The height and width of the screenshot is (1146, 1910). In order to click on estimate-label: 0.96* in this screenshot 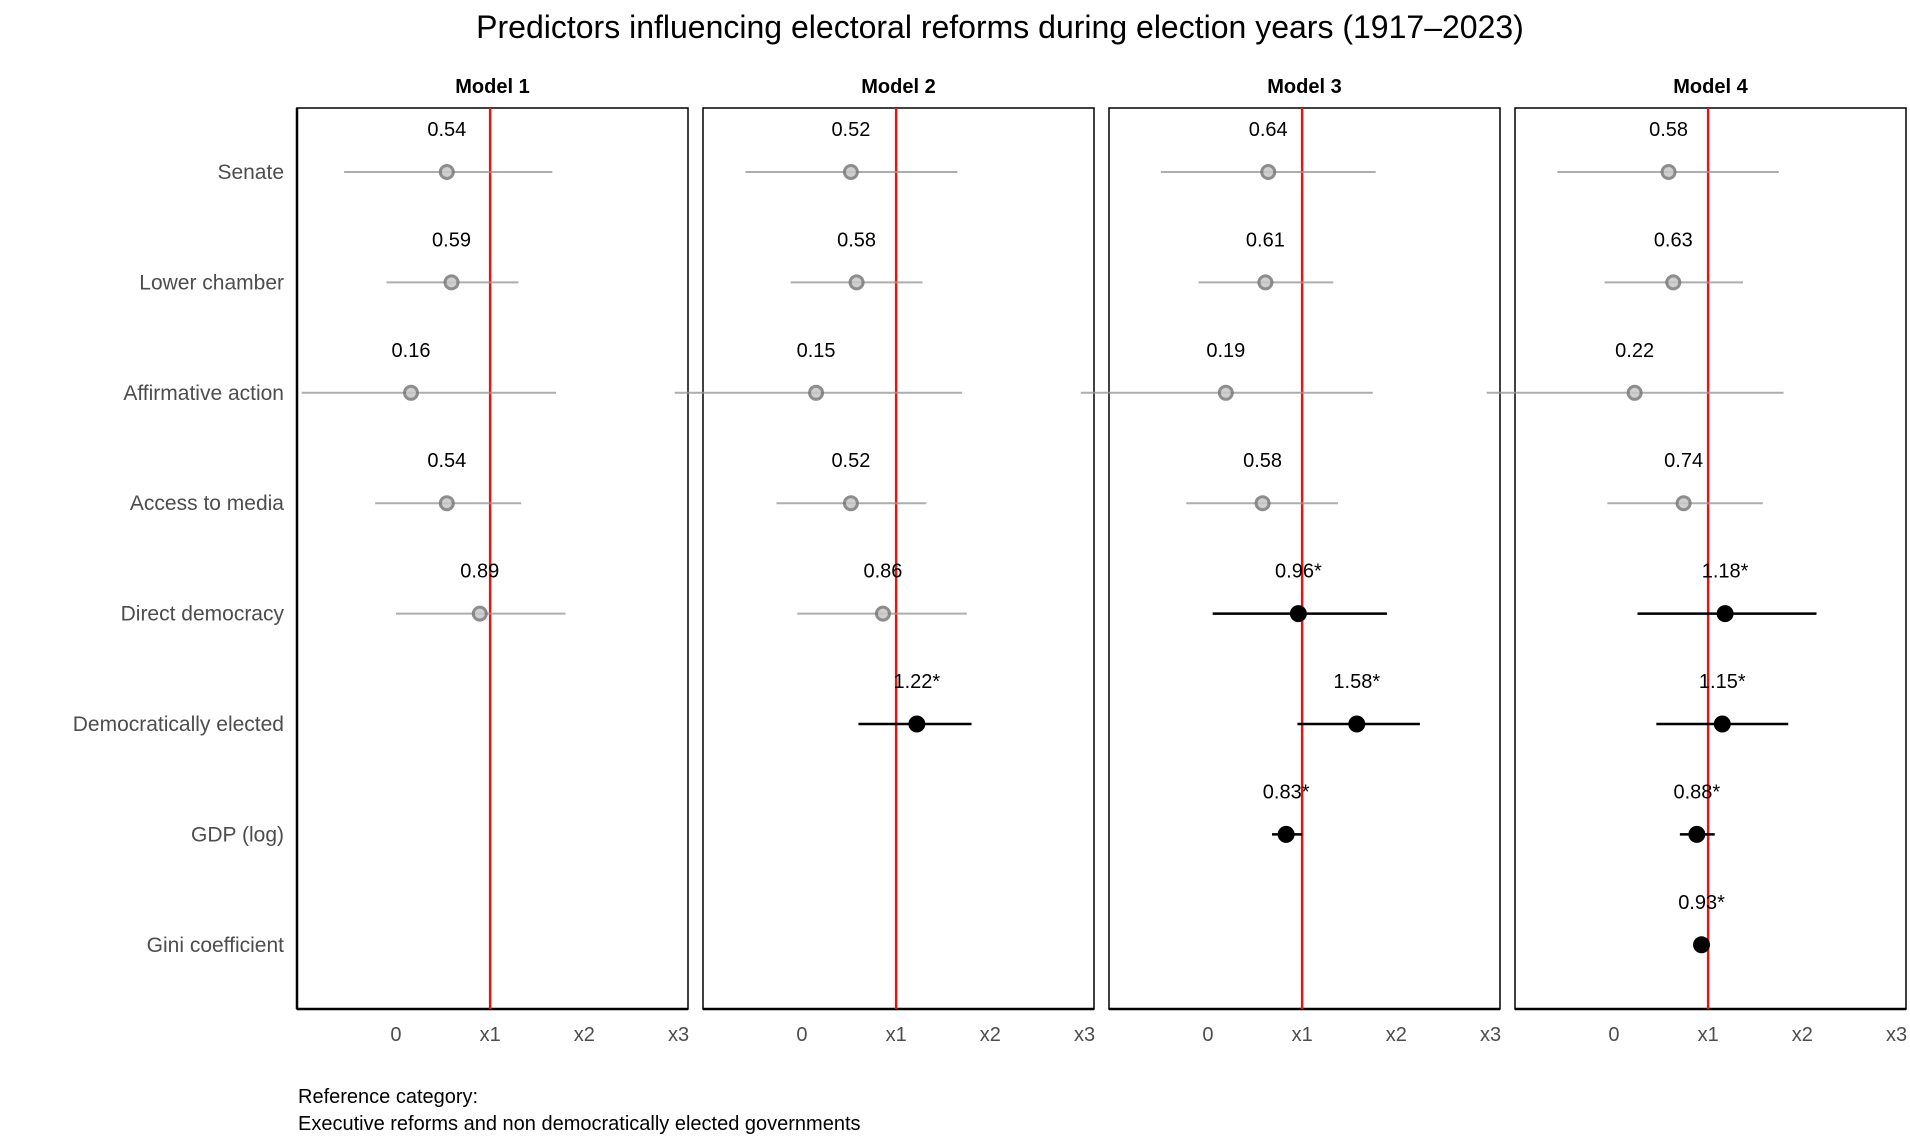, I will do `click(1298, 572)`.